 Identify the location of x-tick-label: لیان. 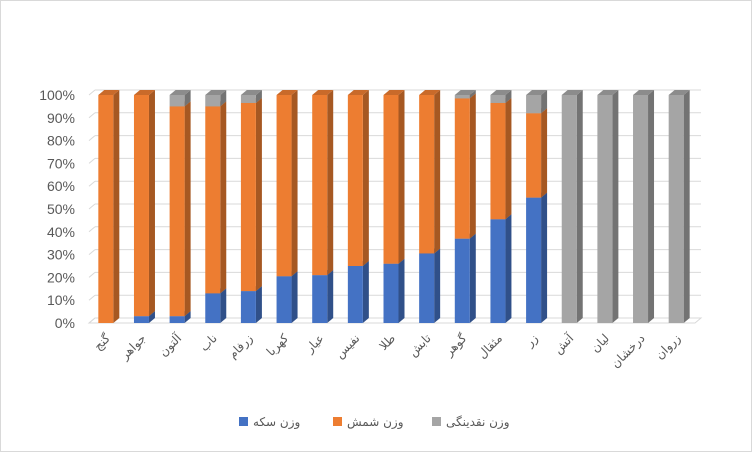
(600, 343).